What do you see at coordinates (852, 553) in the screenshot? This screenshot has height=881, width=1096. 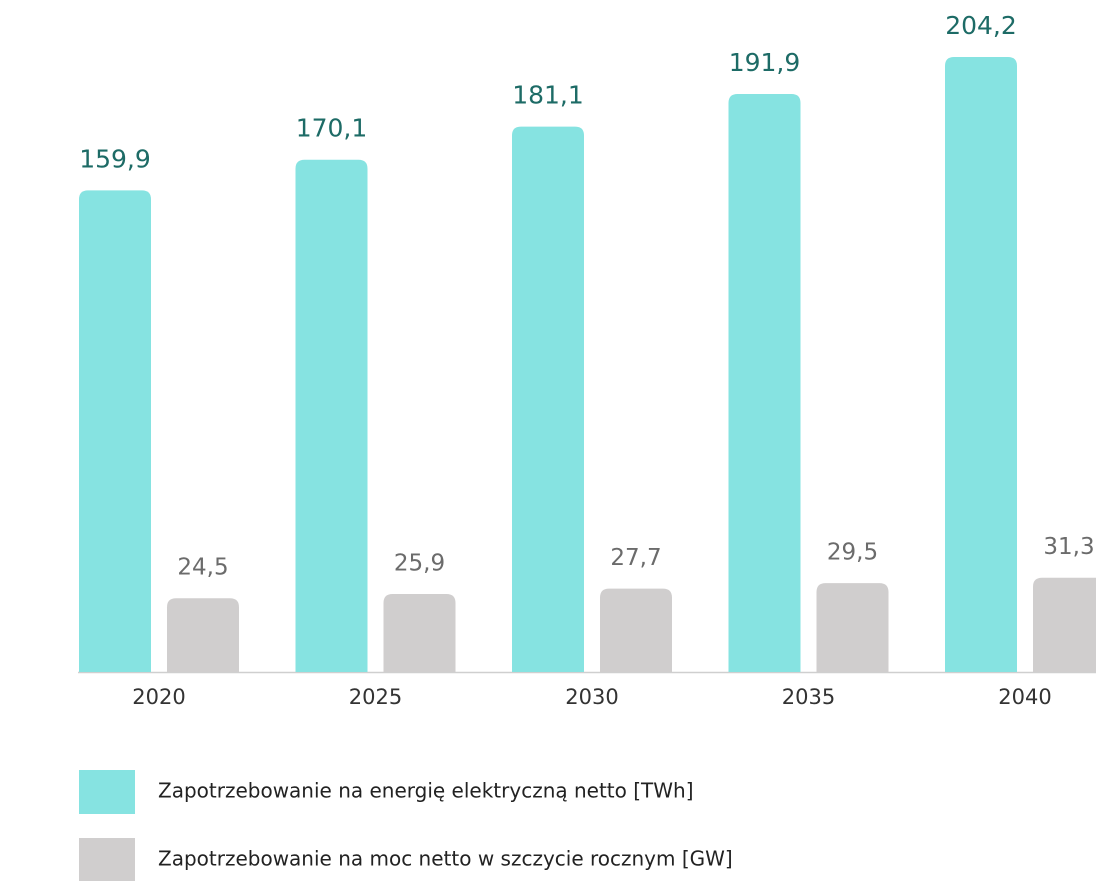 I see `value-label: 29,5` at bounding box center [852, 553].